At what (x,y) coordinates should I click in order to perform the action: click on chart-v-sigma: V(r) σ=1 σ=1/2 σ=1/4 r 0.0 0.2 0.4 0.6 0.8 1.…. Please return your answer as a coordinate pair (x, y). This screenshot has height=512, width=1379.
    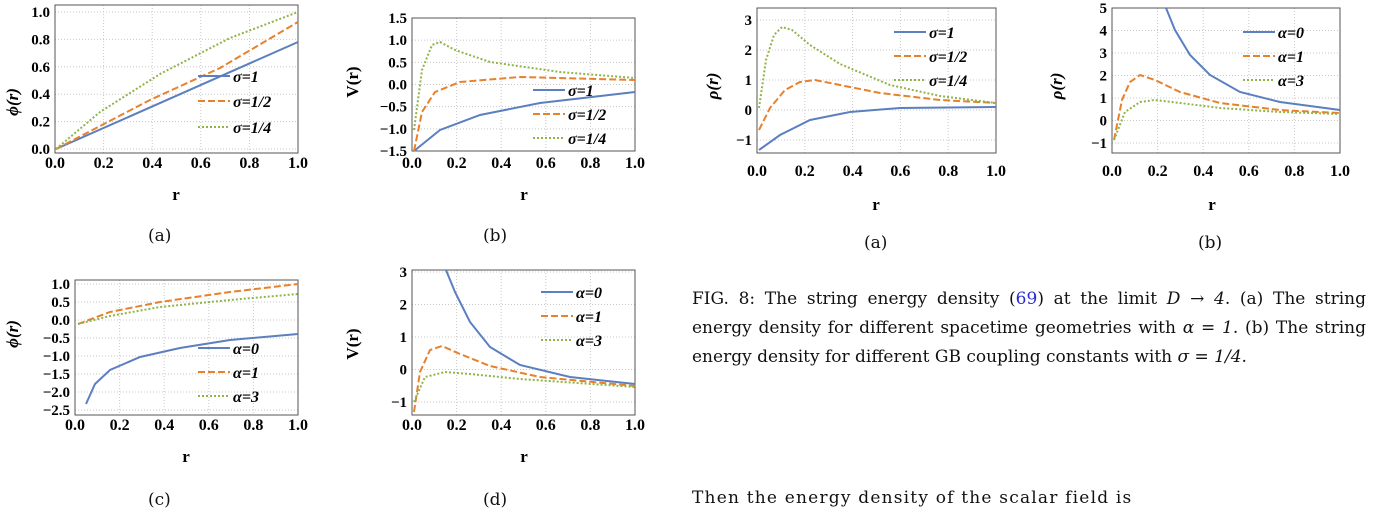
    Looking at the image, I should click on (494, 107).